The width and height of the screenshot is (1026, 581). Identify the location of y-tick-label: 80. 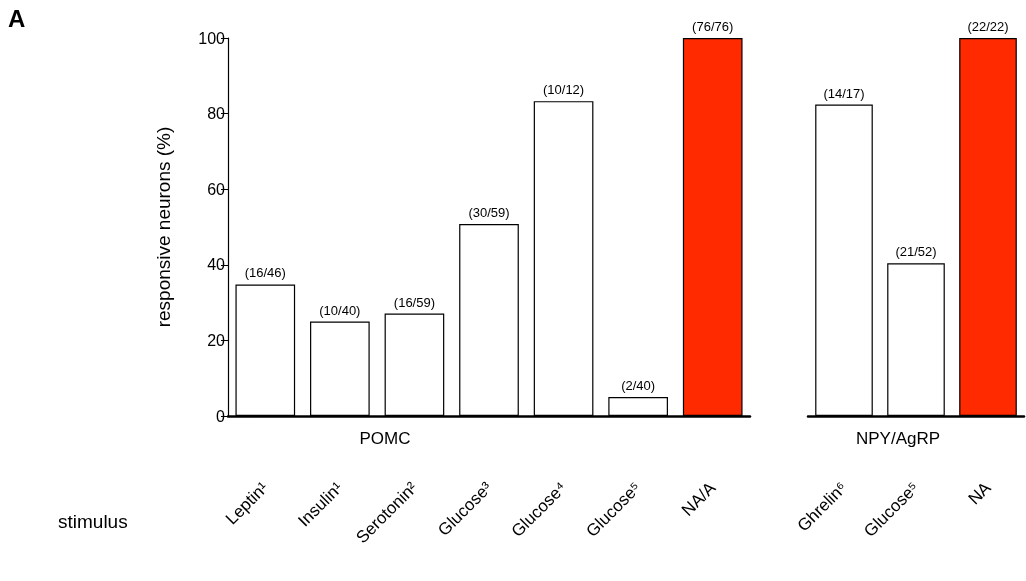
(216, 114).